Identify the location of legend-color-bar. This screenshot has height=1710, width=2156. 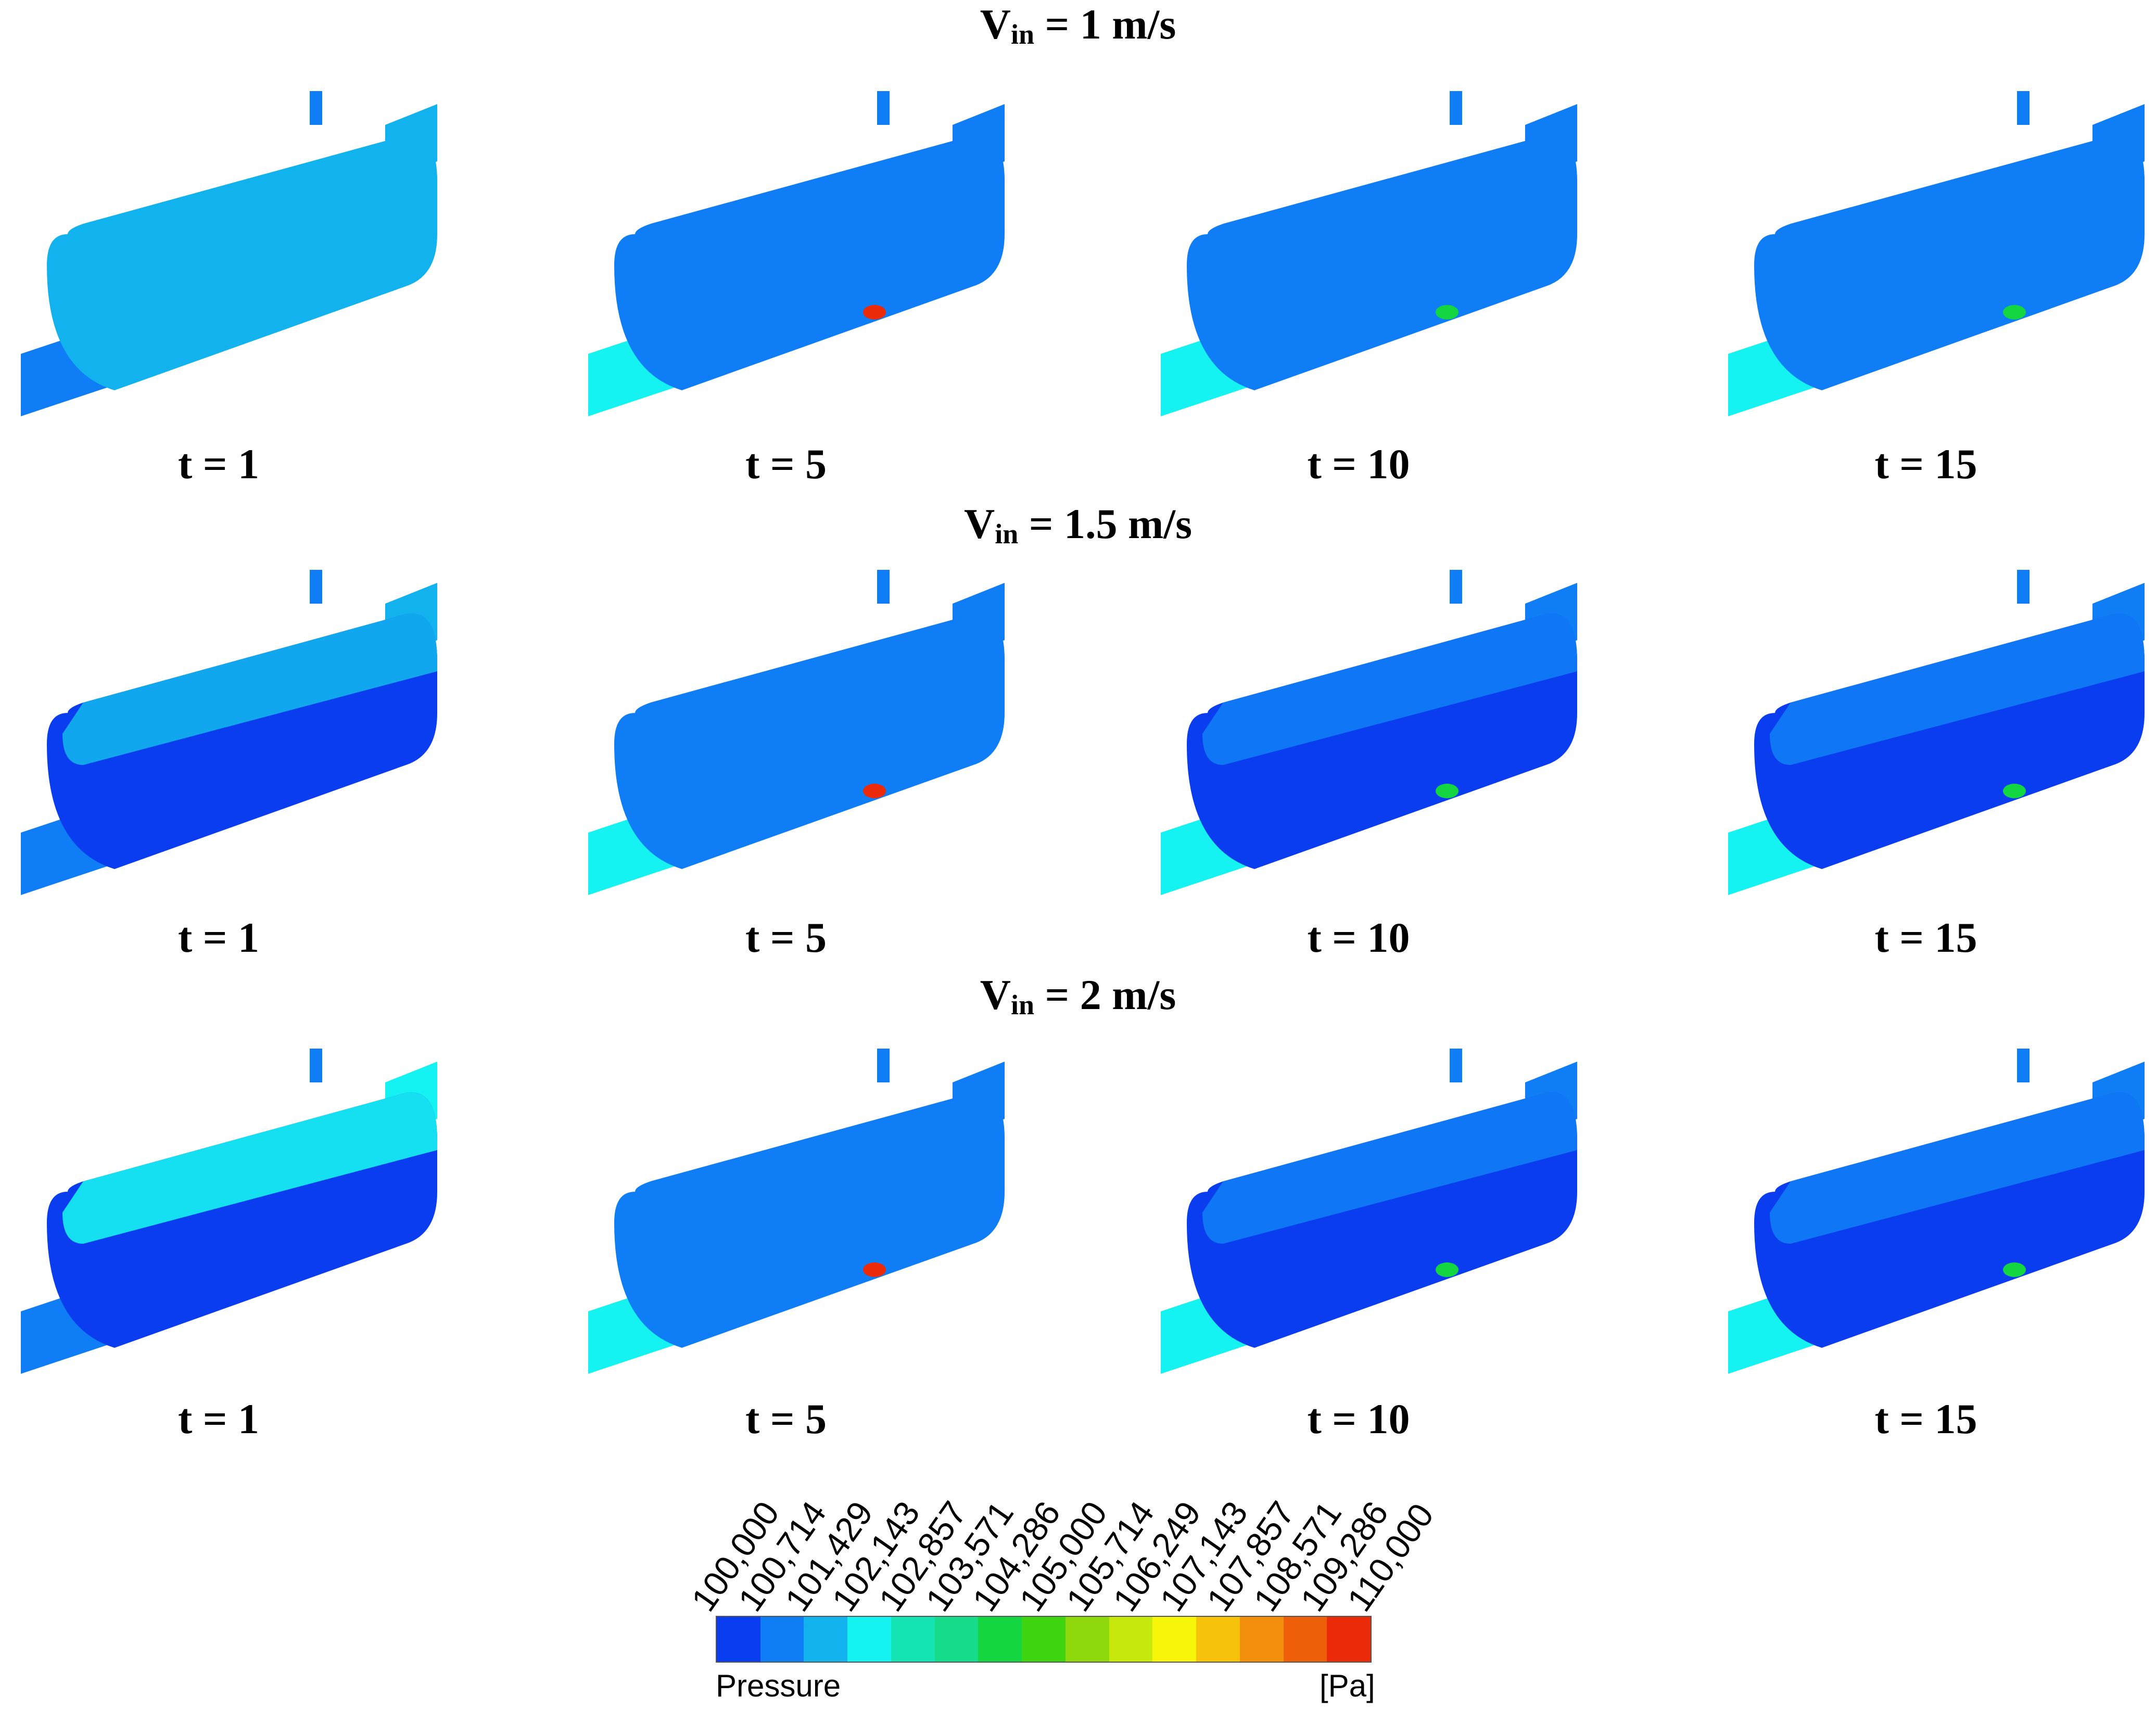
(1044, 1639).